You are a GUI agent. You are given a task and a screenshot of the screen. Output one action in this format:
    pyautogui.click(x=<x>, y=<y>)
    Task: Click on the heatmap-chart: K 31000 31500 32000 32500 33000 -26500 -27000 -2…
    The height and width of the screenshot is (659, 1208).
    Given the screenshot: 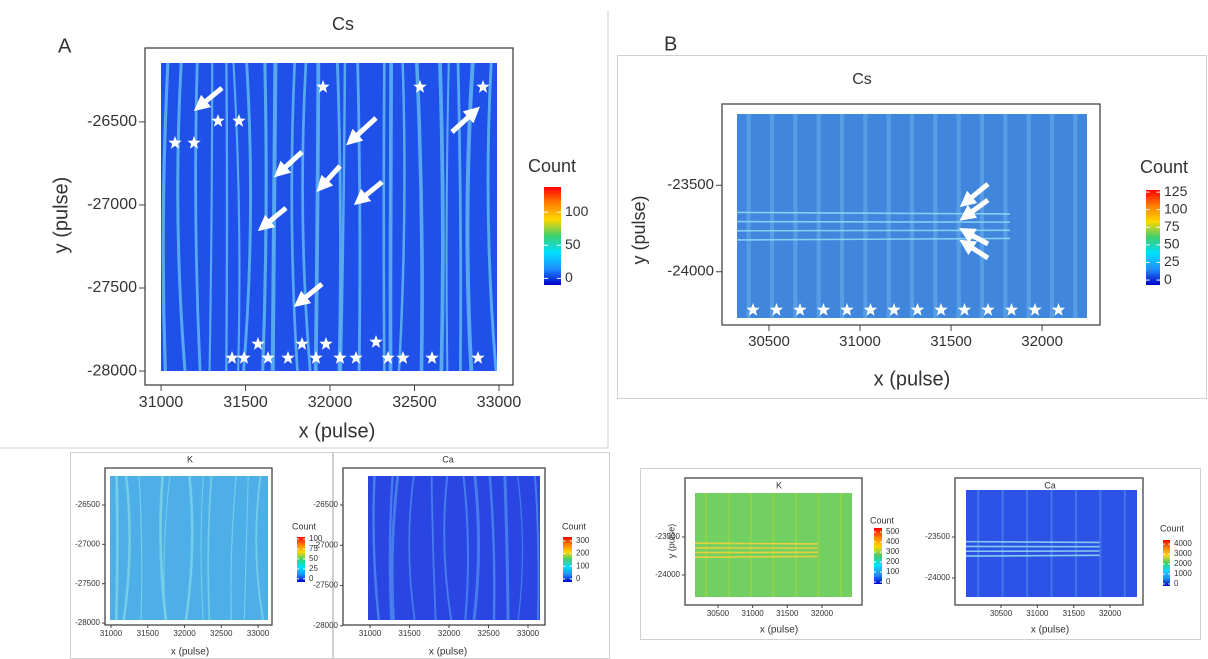 What is the action you would take?
    pyautogui.click(x=199, y=555)
    